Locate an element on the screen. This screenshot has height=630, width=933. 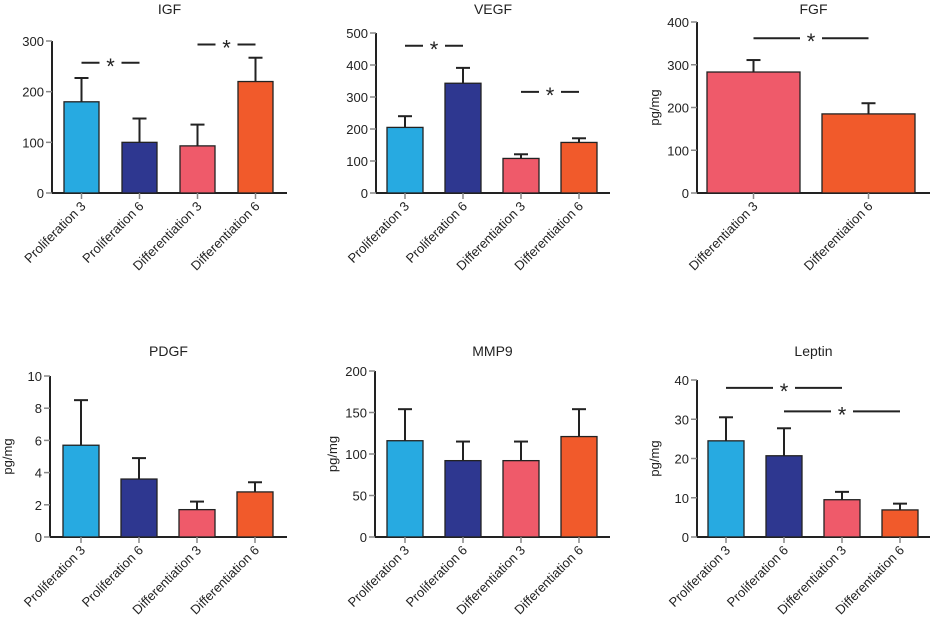
y-tick-label: 40 is located at coordinates (682, 380).